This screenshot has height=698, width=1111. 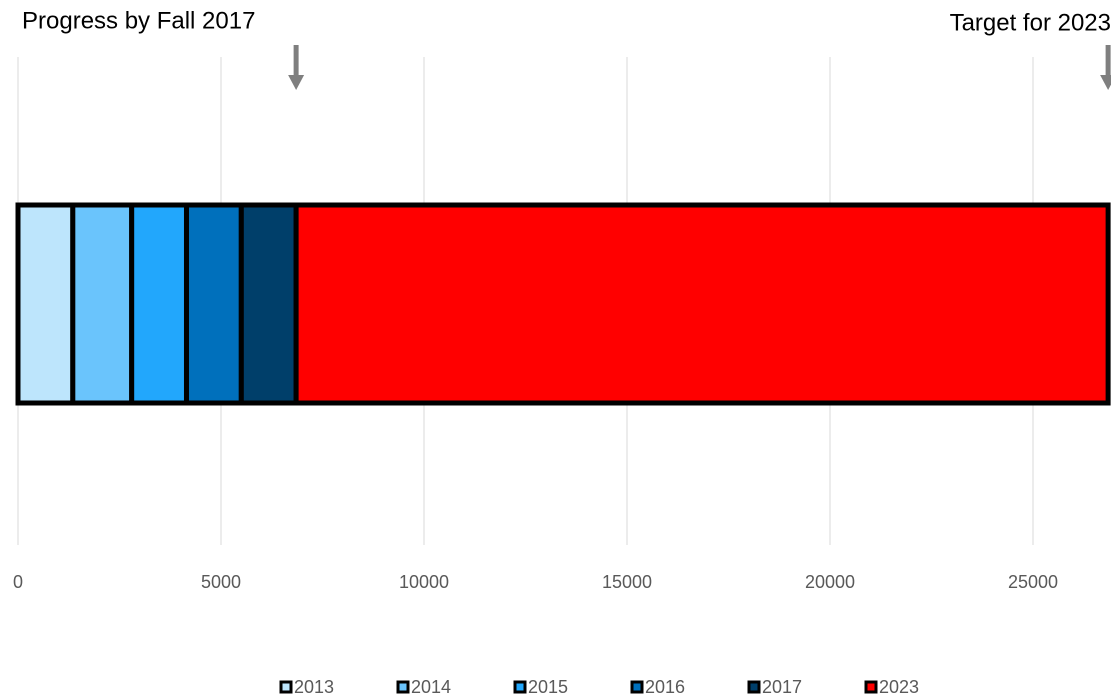 What do you see at coordinates (314, 687) in the screenshot?
I see `legend-label: 2013` at bounding box center [314, 687].